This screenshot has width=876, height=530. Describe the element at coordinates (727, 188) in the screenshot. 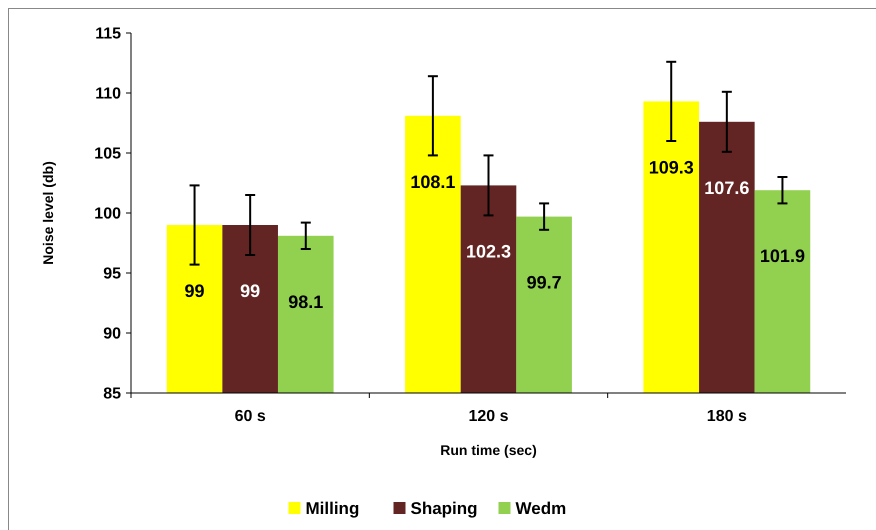

I see `data-label: 107.6` at that location.